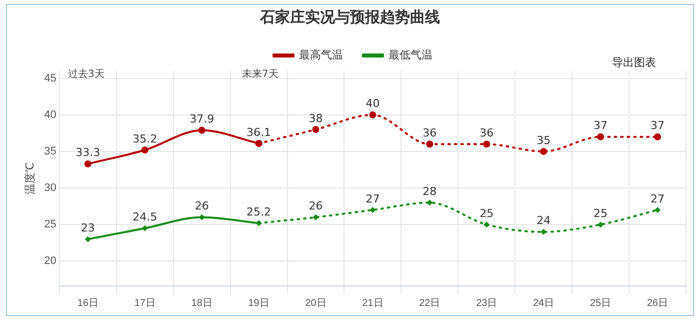 The width and height of the screenshot is (700, 321). I want to click on y-tick-label: 25, so click(50, 224).